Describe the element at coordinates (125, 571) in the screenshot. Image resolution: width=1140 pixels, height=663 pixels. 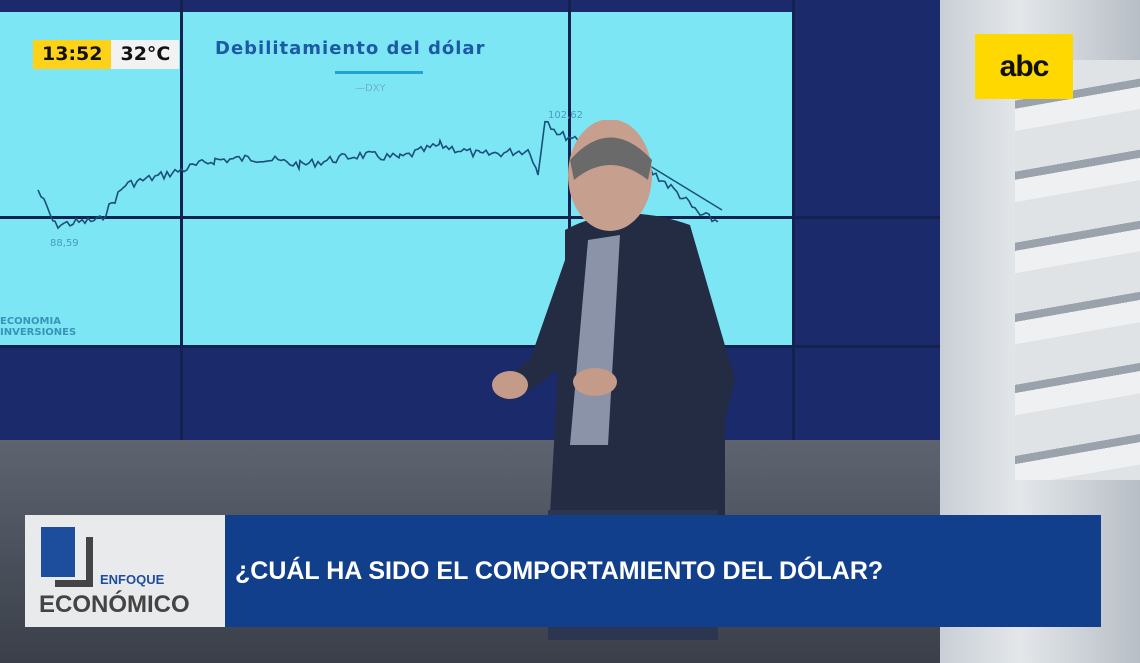
I see `show-logo: ENFOQUE ECONÓMICO` at that location.